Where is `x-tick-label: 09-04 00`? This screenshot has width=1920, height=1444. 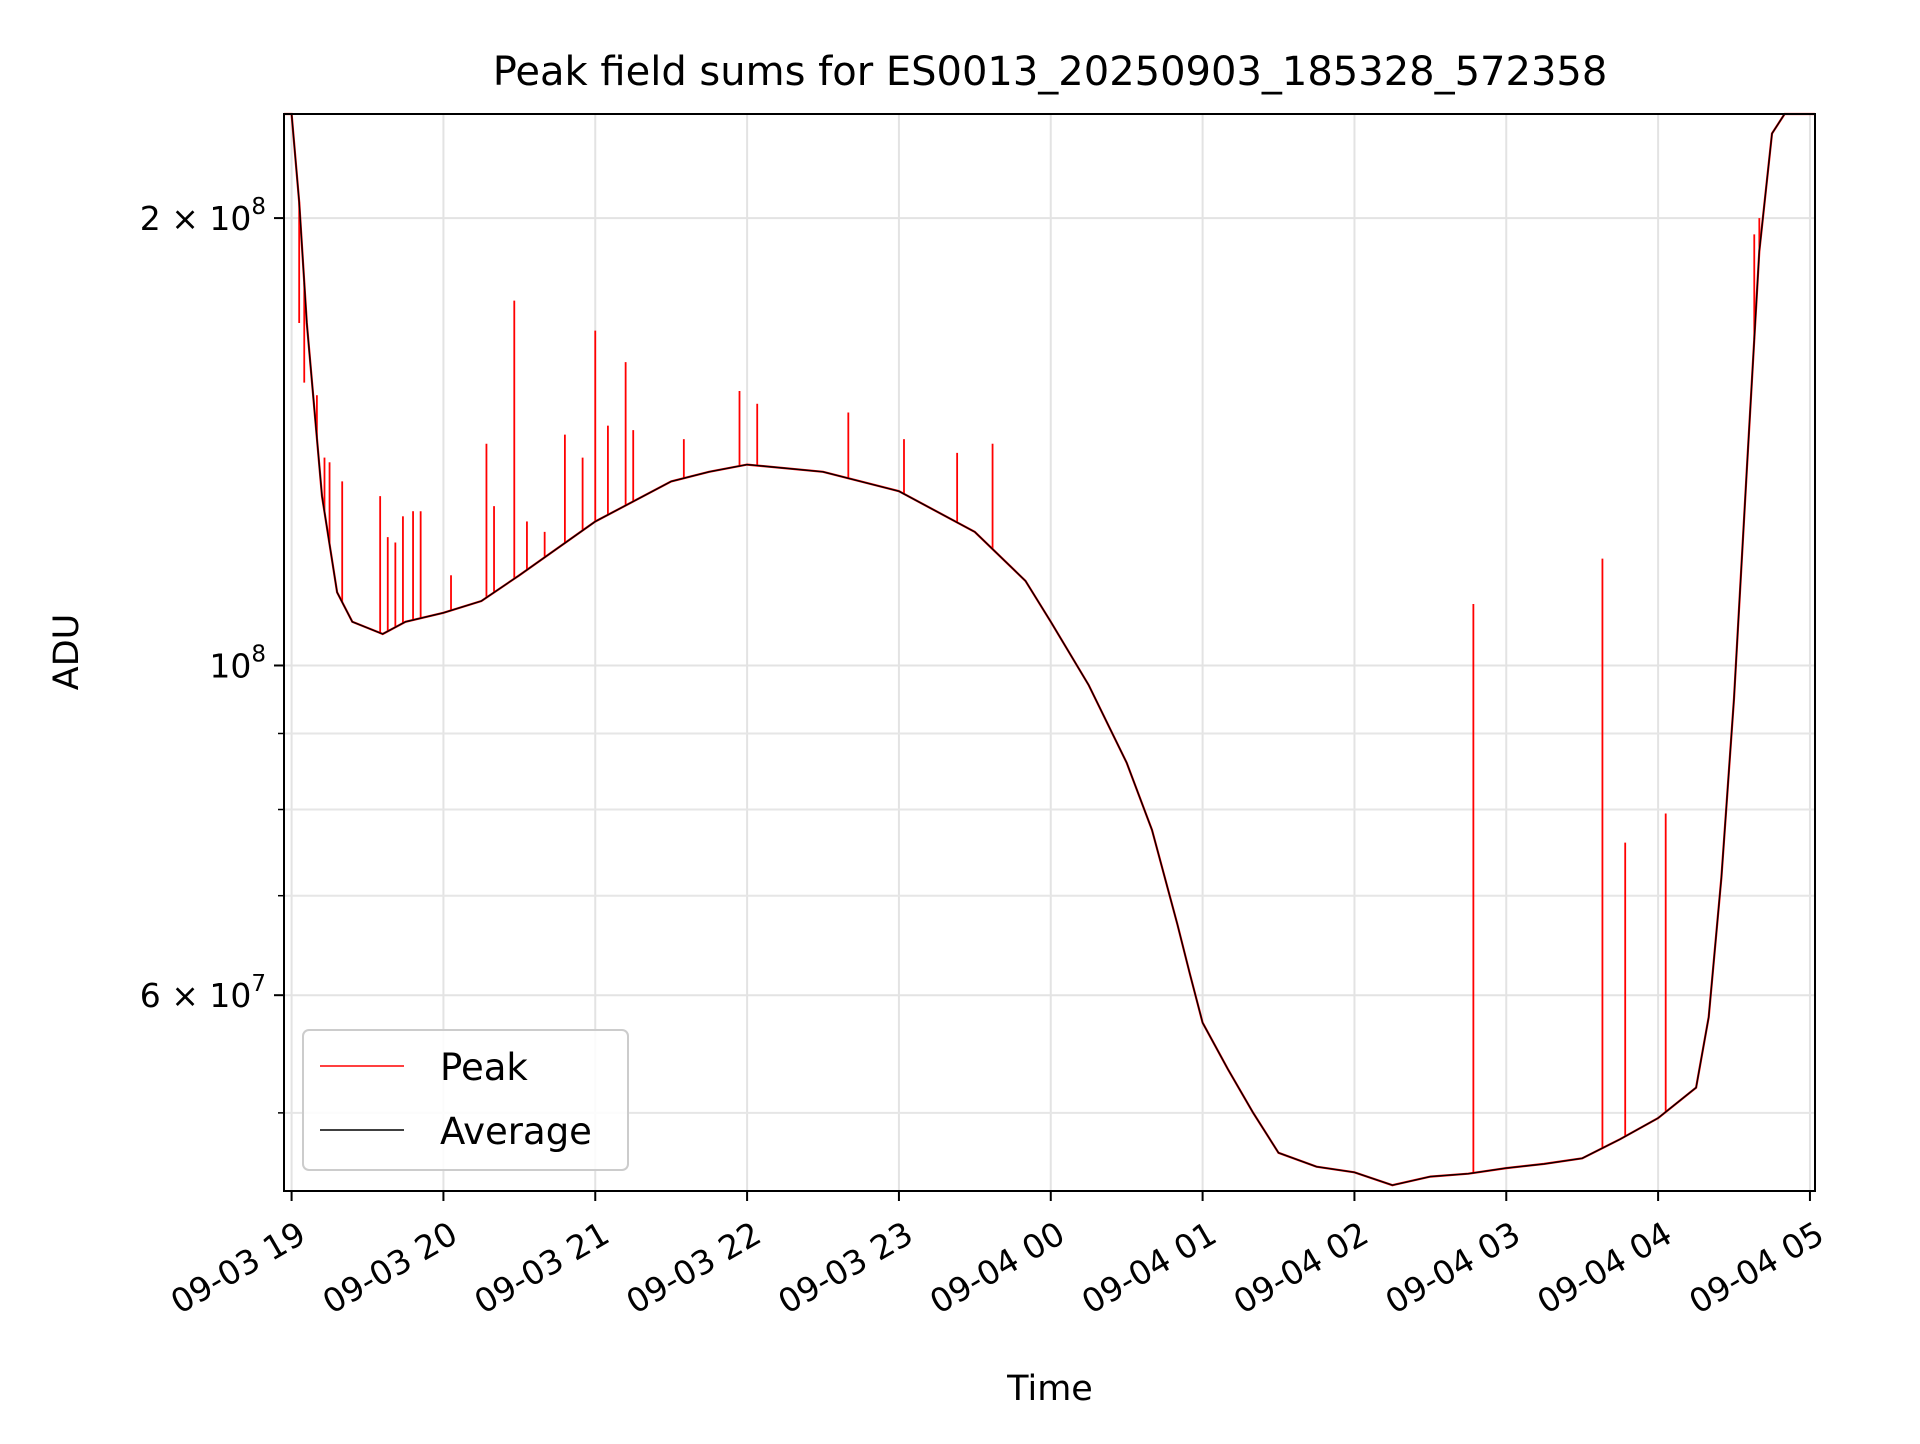
x-tick-label: 09-04 00 is located at coordinates (997, 1268).